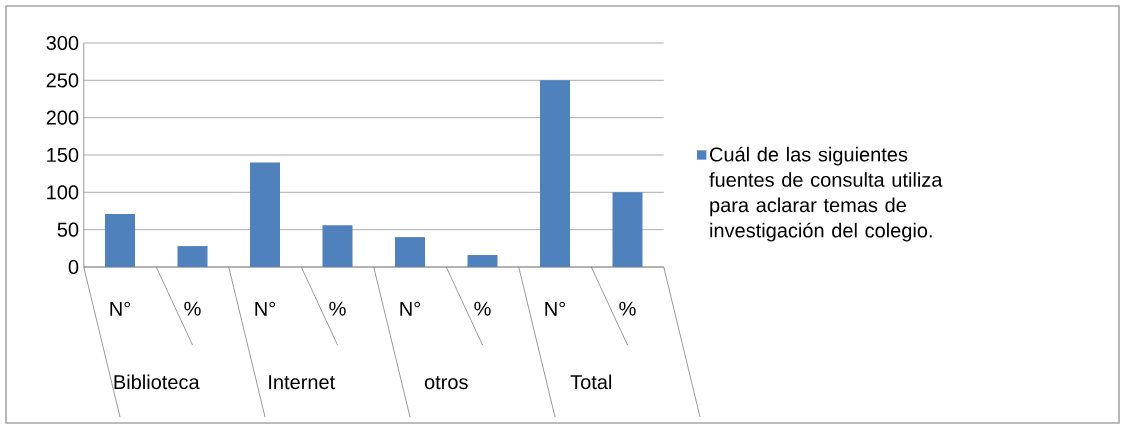 The width and height of the screenshot is (1123, 427). Describe the element at coordinates (591, 382) in the screenshot. I see `text: Total` at that location.